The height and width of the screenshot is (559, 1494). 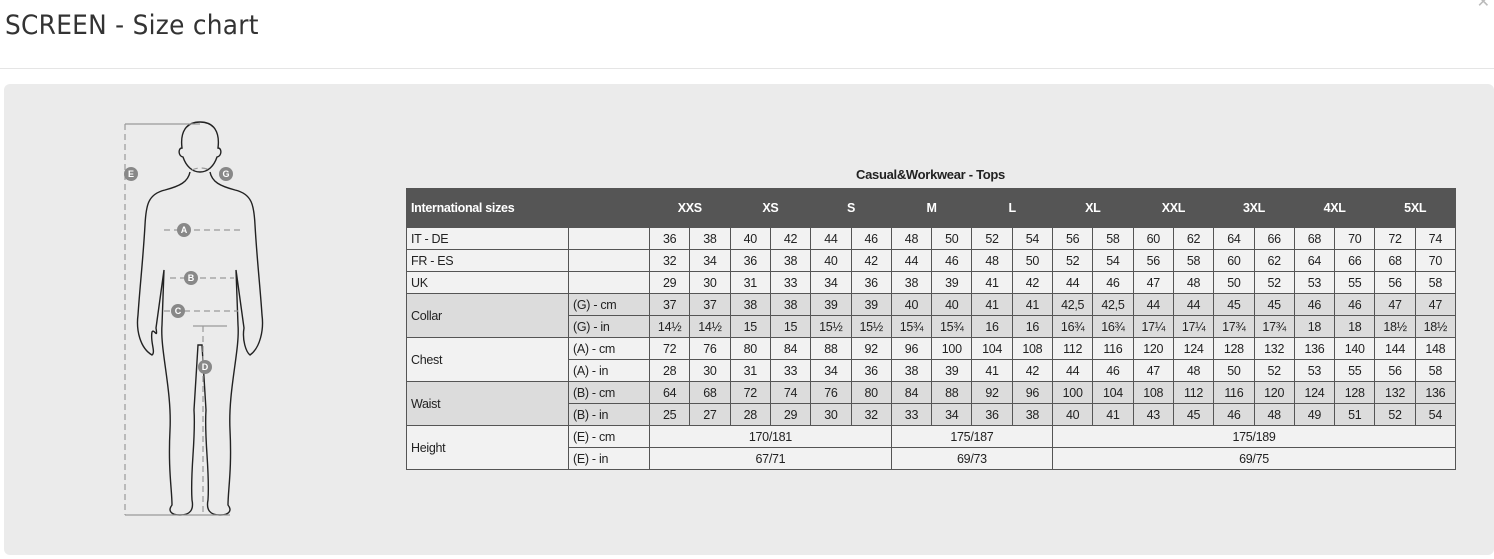 What do you see at coordinates (992, 392) in the screenshot?
I see `table-cell: 92` at bounding box center [992, 392].